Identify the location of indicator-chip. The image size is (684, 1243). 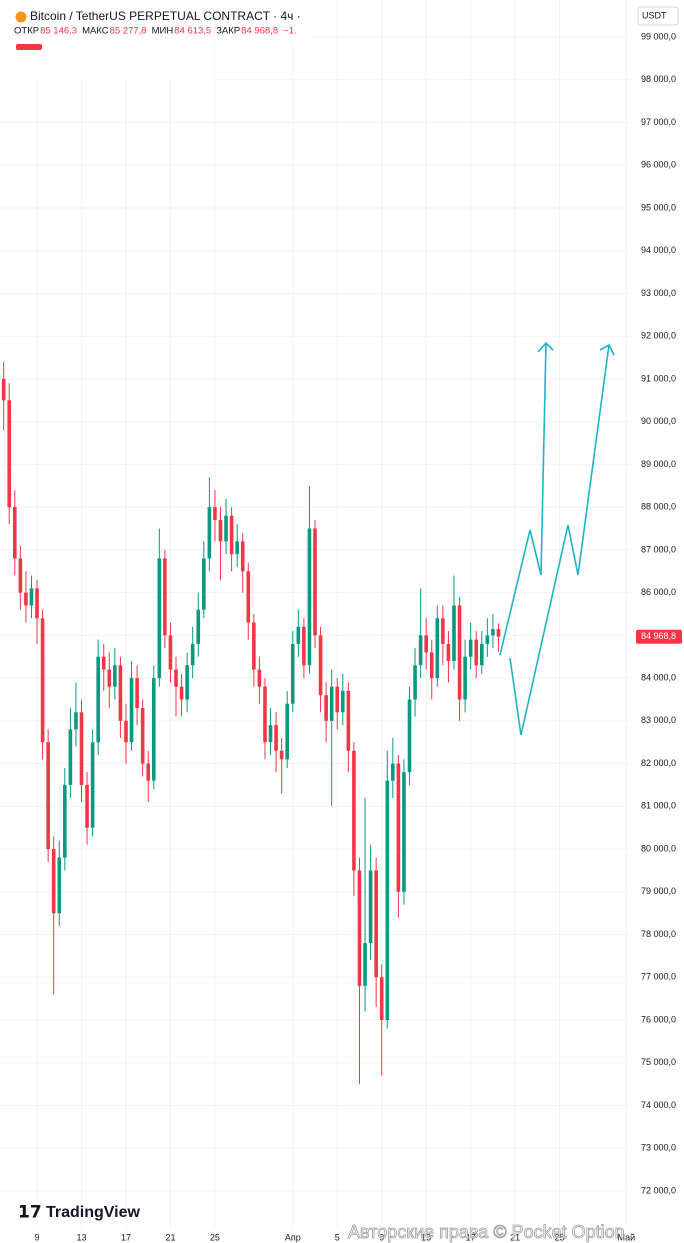
(29, 47).